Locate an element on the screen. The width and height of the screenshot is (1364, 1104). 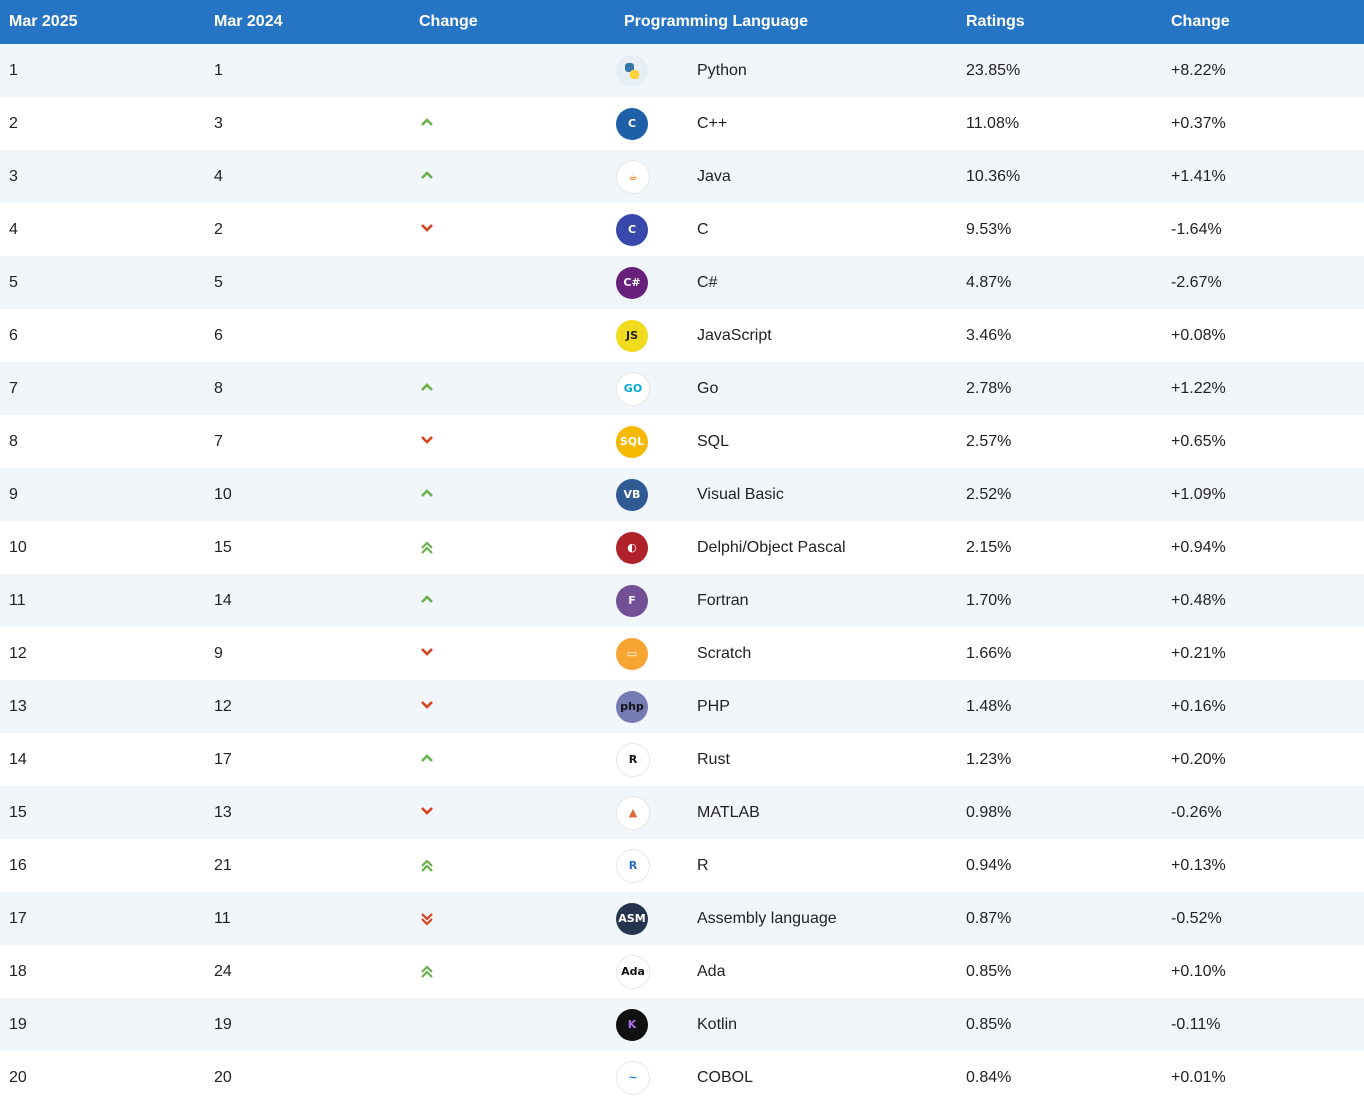
language-name: JavaScript is located at coordinates (734, 335).